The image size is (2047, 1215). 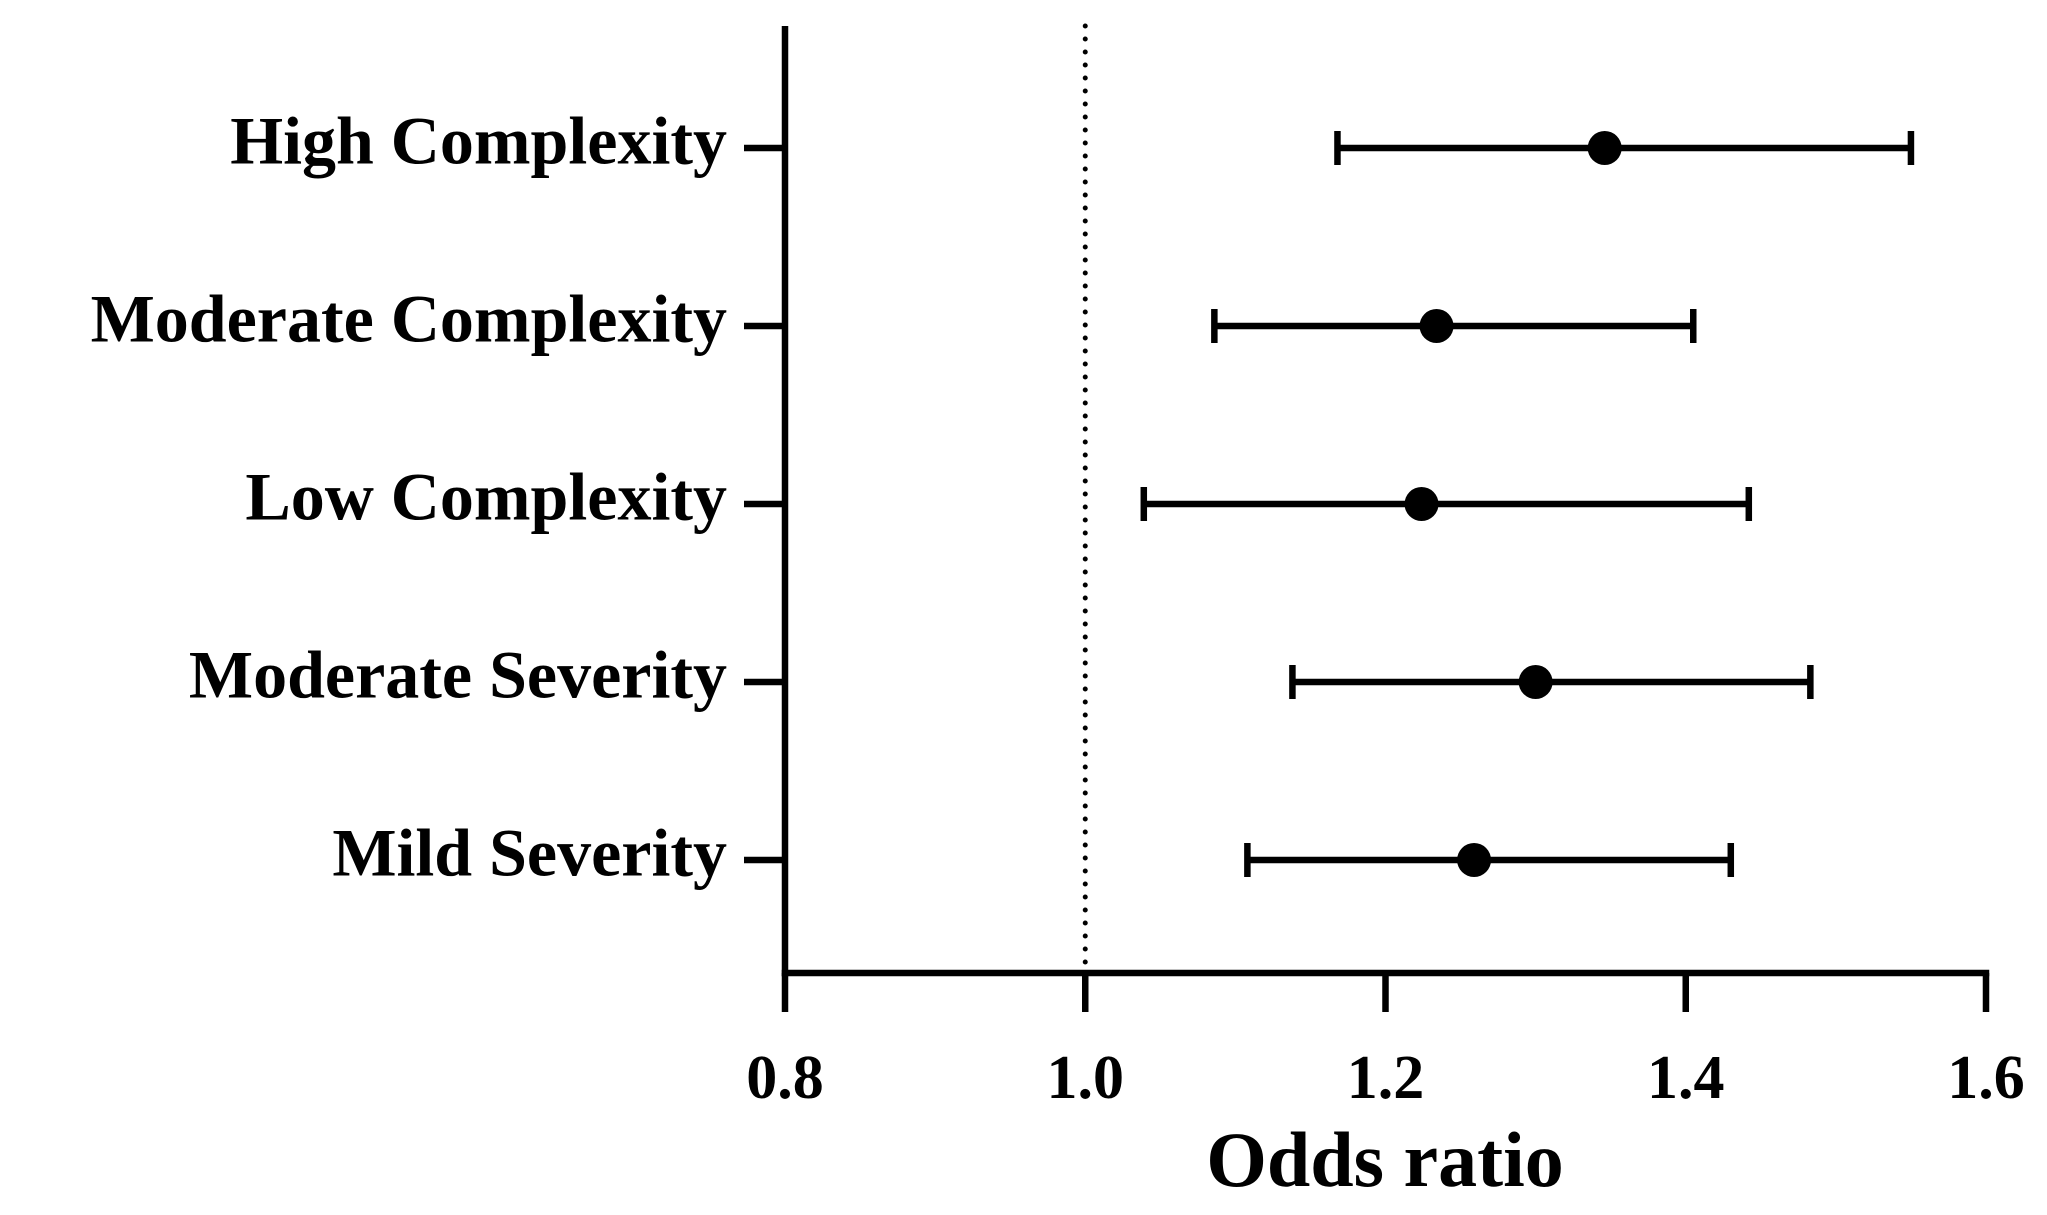 What do you see at coordinates (458, 675) in the screenshot?
I see `y-tick-label: Moderate Severity` at bounding box center [458, 675].